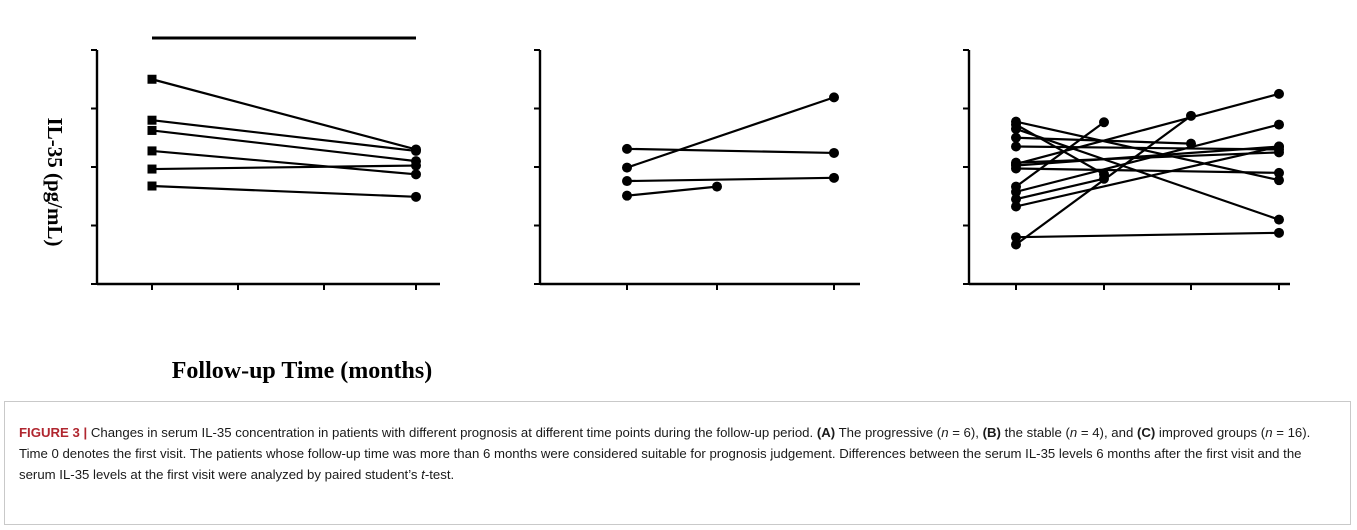 The height and width of the screenshot is (530, 1357). Describe the element at coordinates (1035, 432) in the screenshot. I see `caption-segment: the stable (` at that location.